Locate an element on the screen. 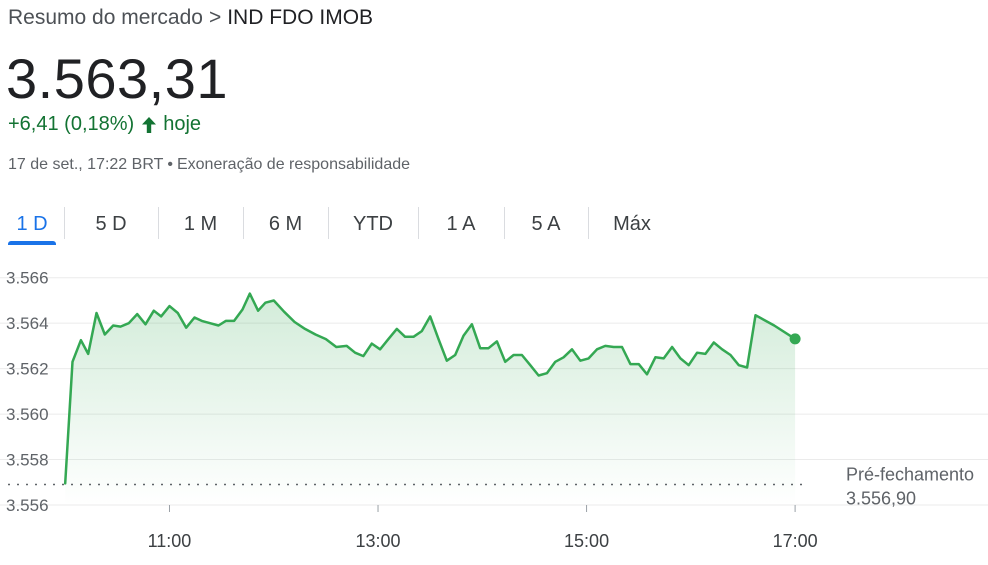 The width and height of the screenshot is (988, 565). tab-5a: 5 A is located at coordinates (546, 224).